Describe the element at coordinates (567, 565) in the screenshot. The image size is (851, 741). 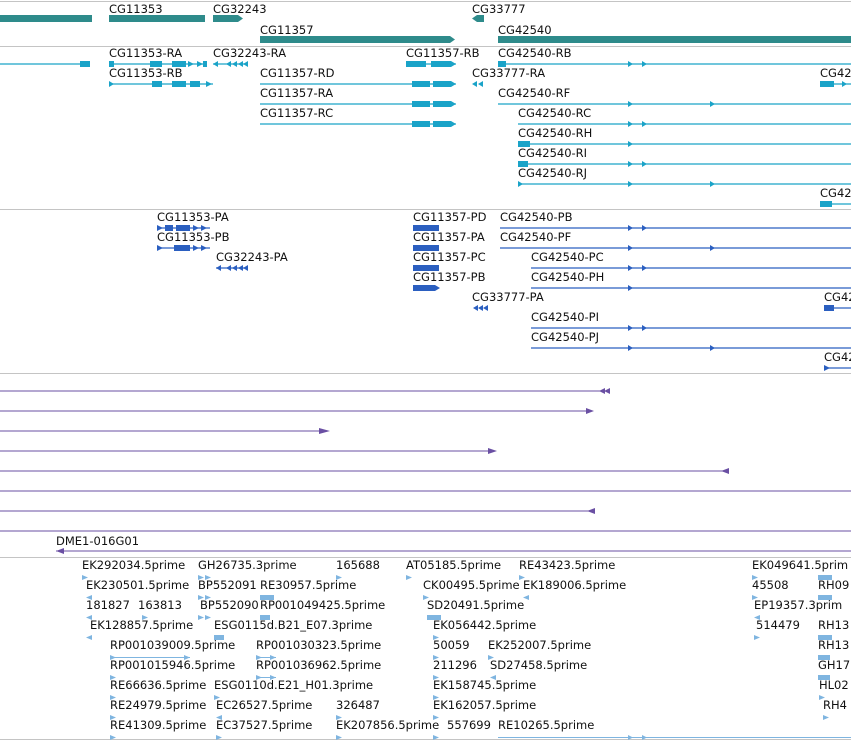
I see `est-label: RE43423.5prime` at that location.